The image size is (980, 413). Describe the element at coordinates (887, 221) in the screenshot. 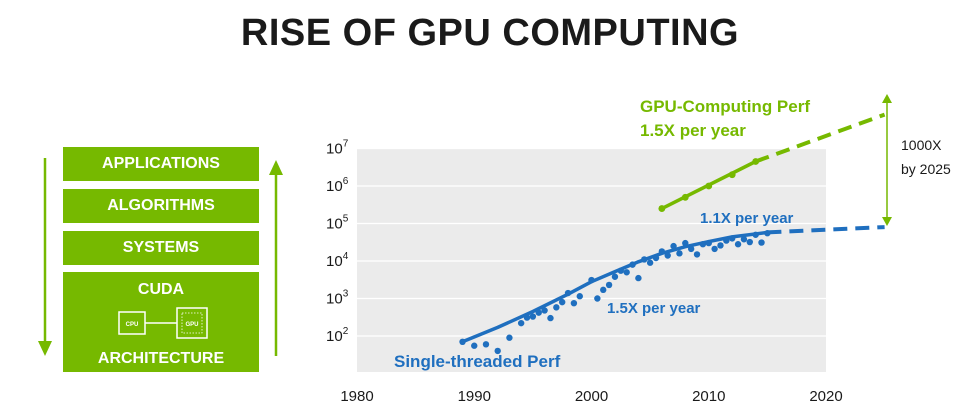

I see `gap-bracket-arrow-down` at that location.